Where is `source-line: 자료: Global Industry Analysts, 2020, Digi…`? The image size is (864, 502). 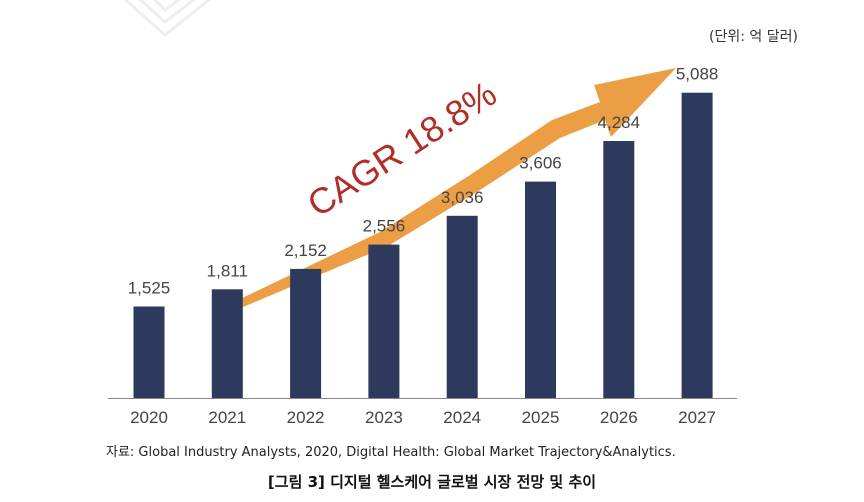 source-line: 자료: Global Industry Analysts, 2020, Digi… is located at coordinates (391, 452).